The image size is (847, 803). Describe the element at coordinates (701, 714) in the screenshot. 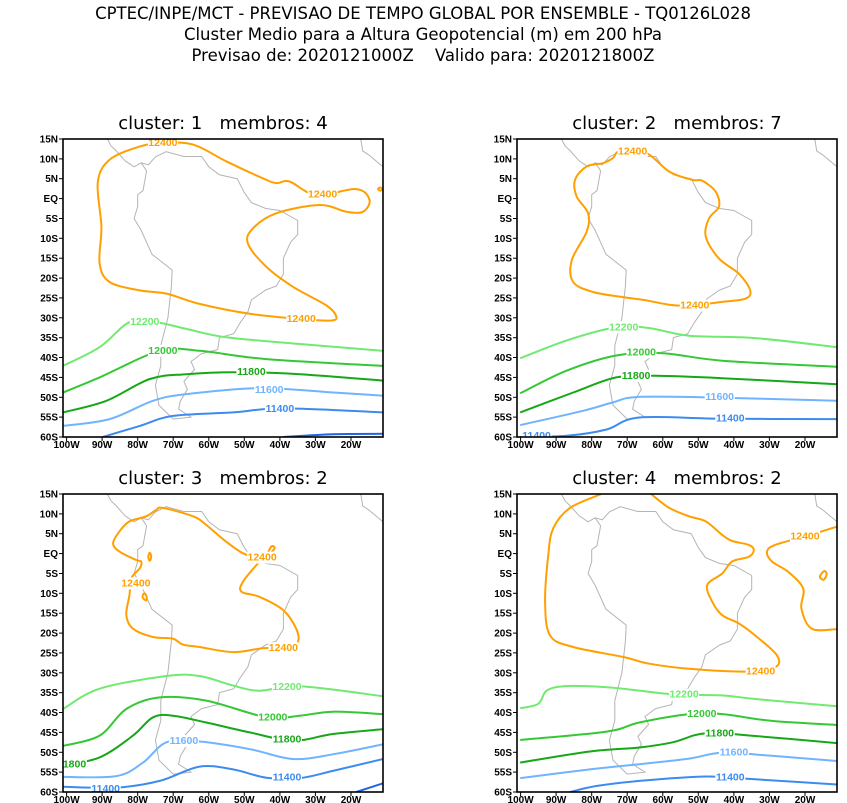

I see `contour-label: 12000` at that location.